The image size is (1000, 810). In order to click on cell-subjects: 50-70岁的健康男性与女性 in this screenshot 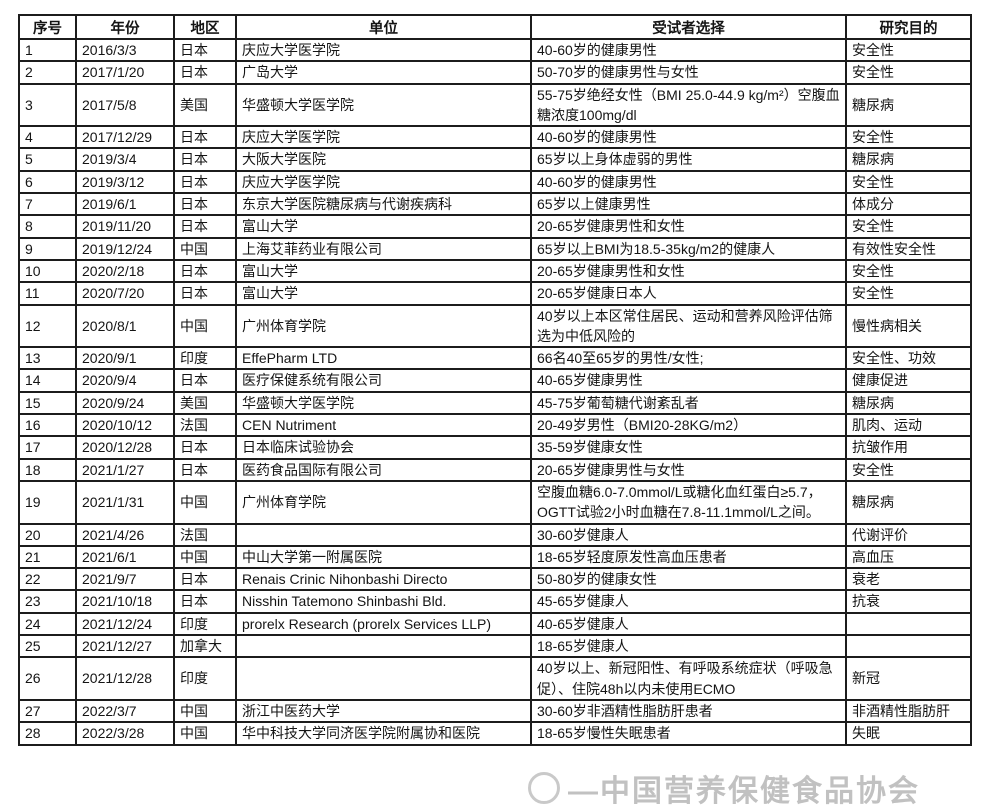, I will do `click(688, 72)`.